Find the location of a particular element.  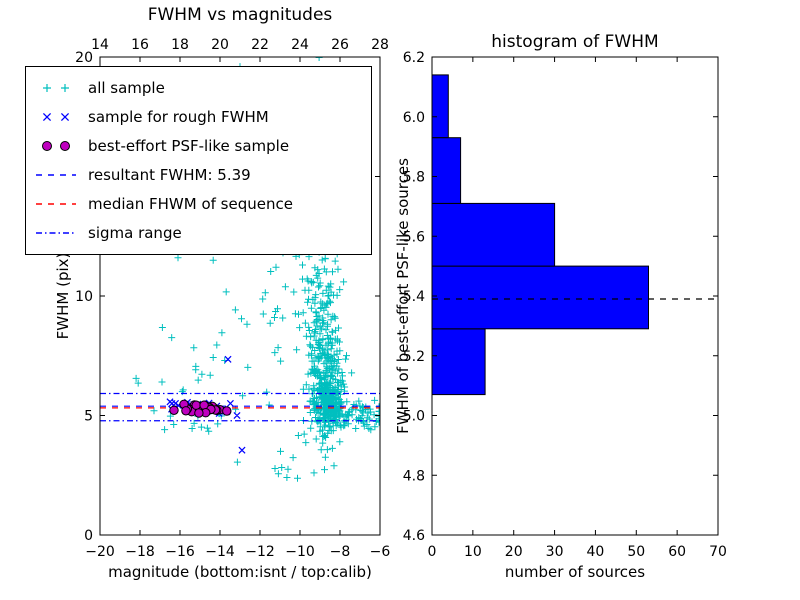

legend-item-best-effort-psf-like-sample: best-effort PSF-like sample is located at coordinates (198, 146).